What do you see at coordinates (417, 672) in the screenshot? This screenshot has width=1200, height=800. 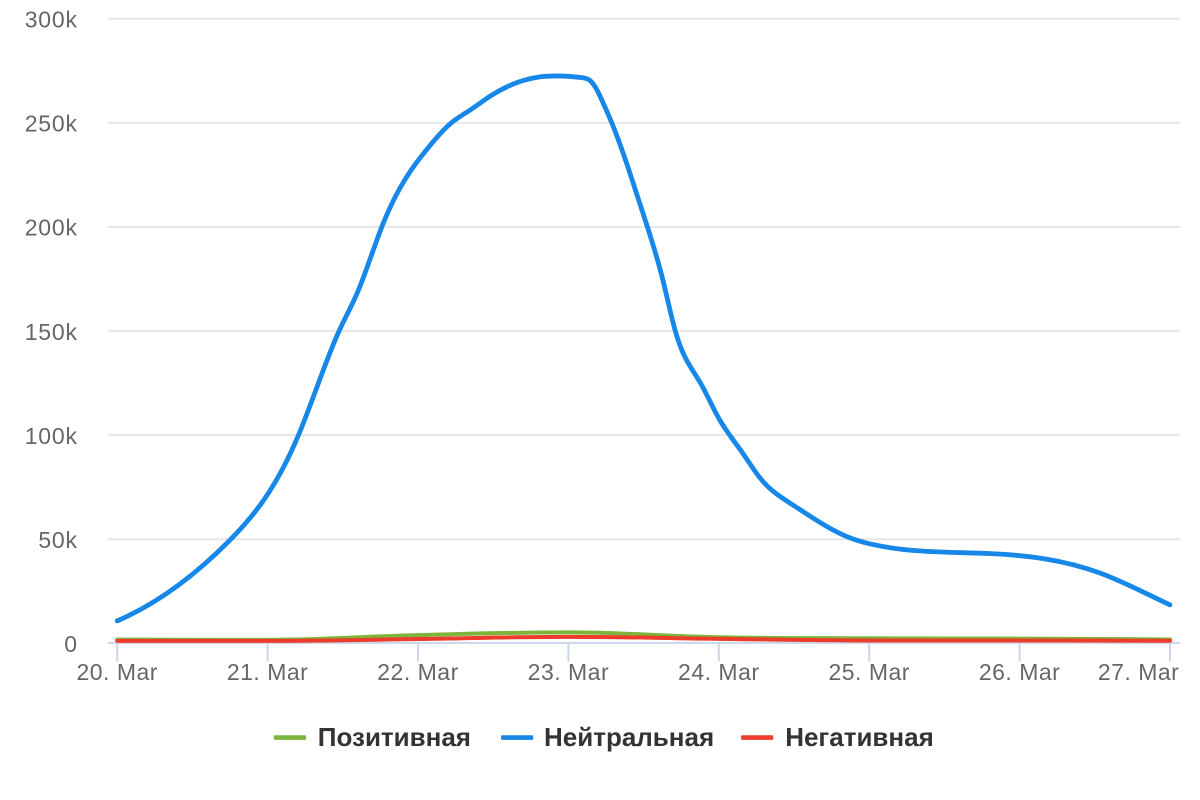 I see `svg-text: 22. Mar` at bounding box center [417, 672].